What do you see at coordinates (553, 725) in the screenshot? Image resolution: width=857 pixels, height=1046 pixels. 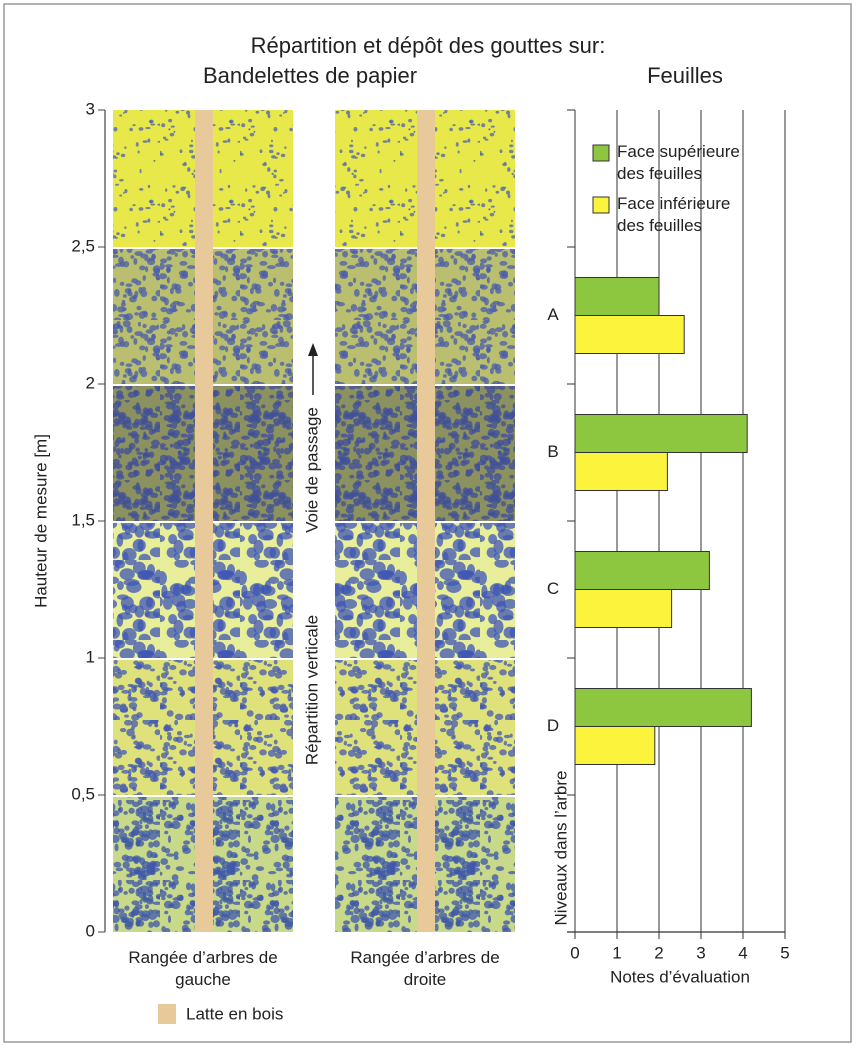 I see `category-label: D` at bounding box center [553, 725].